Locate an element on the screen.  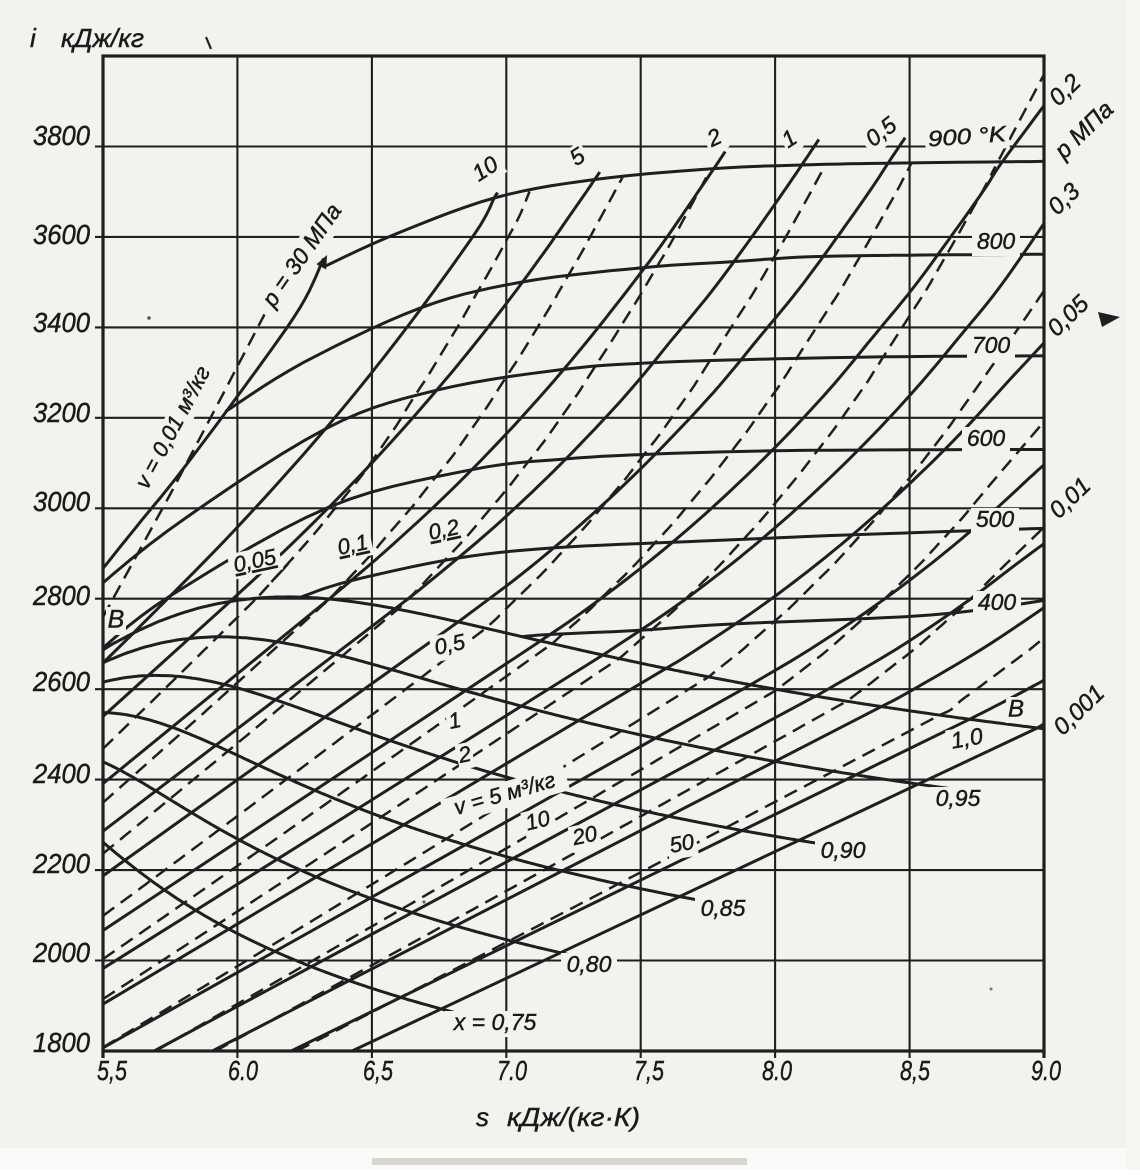
svg-text: 1800 is located at coordinates (61, 1042).